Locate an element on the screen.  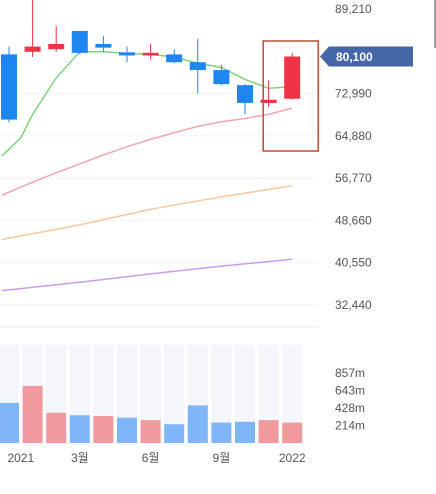
volume-axis: 857m 643m 428m 214m is located at coordinates (350, 399).